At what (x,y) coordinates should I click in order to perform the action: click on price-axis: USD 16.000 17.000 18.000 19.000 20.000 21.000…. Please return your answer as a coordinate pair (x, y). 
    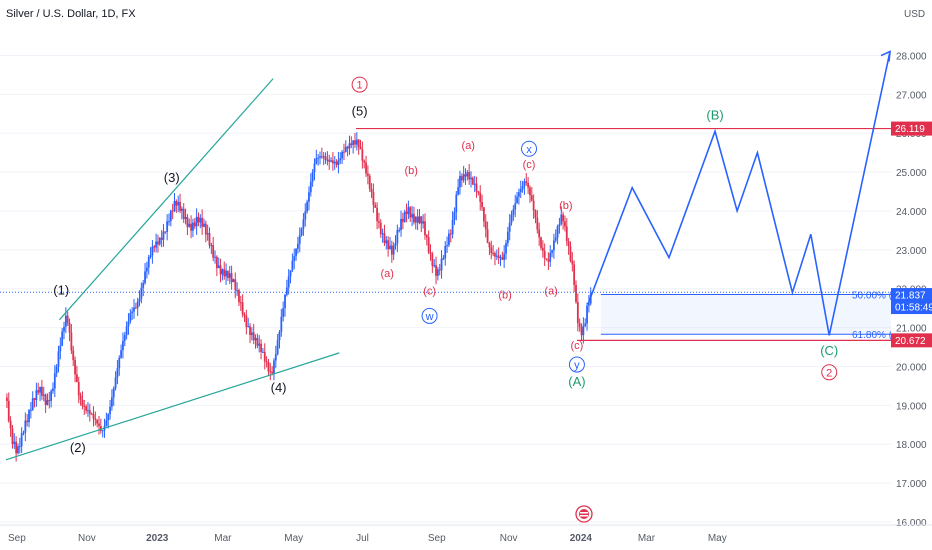
    Looking at the image, I should click on (911, 264).